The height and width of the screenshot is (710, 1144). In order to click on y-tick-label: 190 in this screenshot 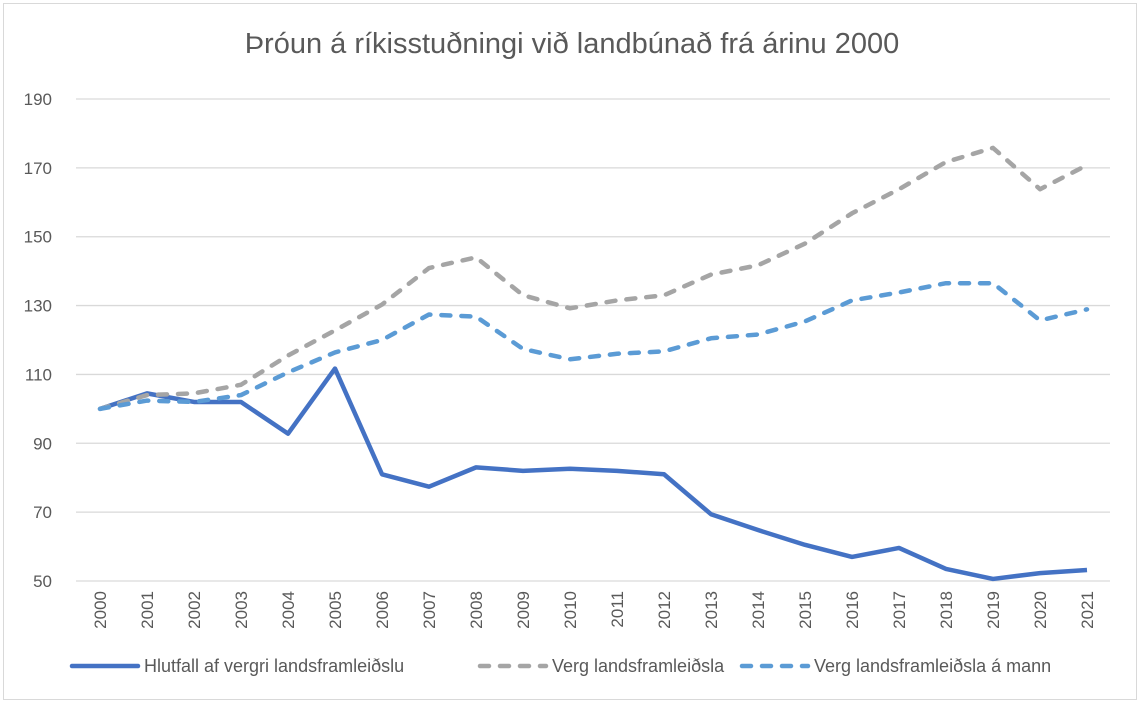, I will do `click(38, 99)`.